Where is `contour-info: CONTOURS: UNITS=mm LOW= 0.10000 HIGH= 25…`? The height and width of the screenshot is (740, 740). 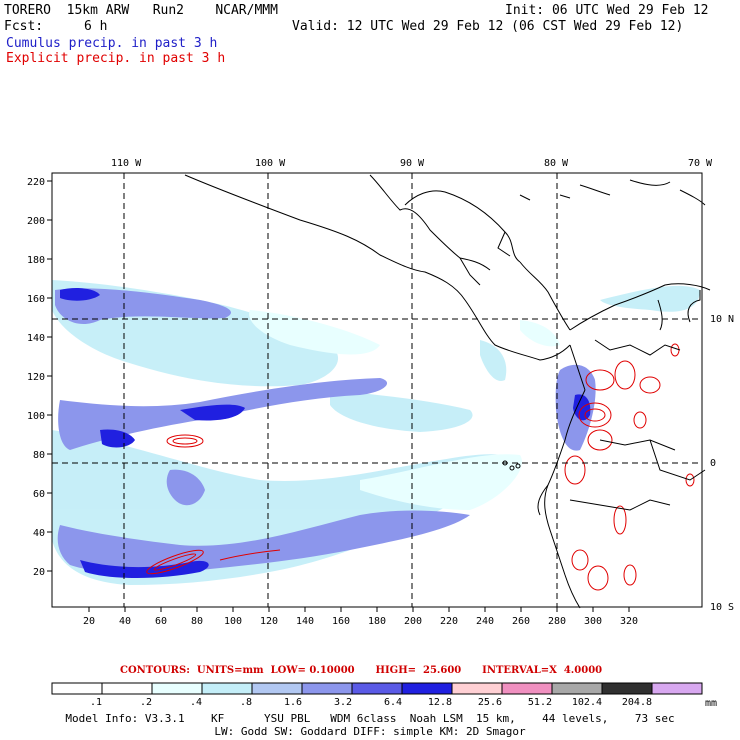 contour-info: CONTOURS: UNITS=mm LOW= 0.10000 HIGH= 25… is located at coordinates (361, 670).